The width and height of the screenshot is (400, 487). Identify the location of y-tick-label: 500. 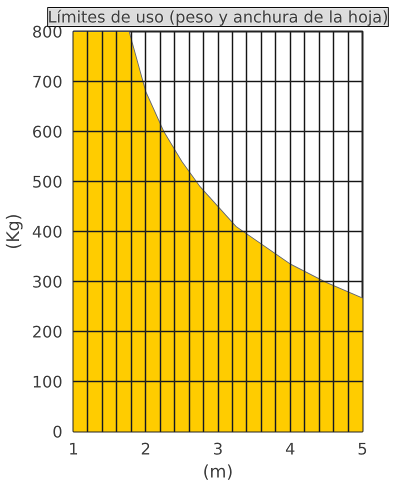
(47, 182).